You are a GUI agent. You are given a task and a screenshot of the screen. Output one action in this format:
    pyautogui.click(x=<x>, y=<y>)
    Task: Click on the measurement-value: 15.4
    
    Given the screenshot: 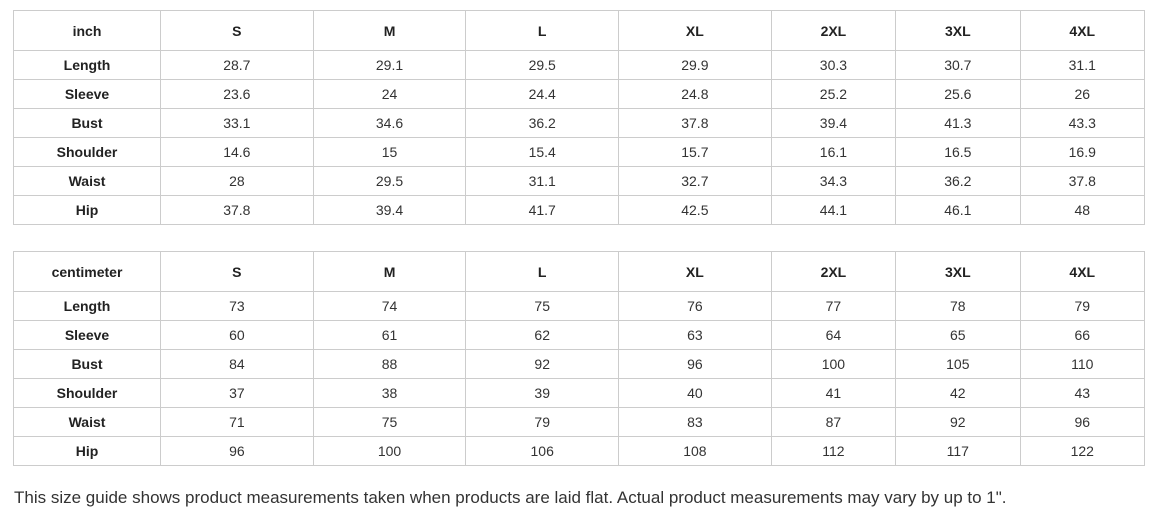 What is the action you would take?
    pyautogui.click(x=542, y=152)
    